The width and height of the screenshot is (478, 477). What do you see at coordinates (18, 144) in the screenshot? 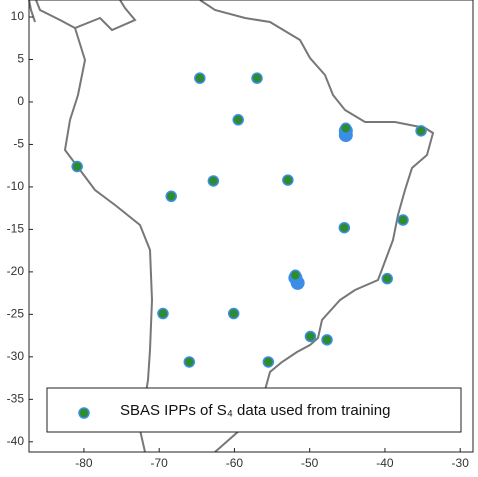
I see `y-tick-label: -5` at bounding box center [18, 144].